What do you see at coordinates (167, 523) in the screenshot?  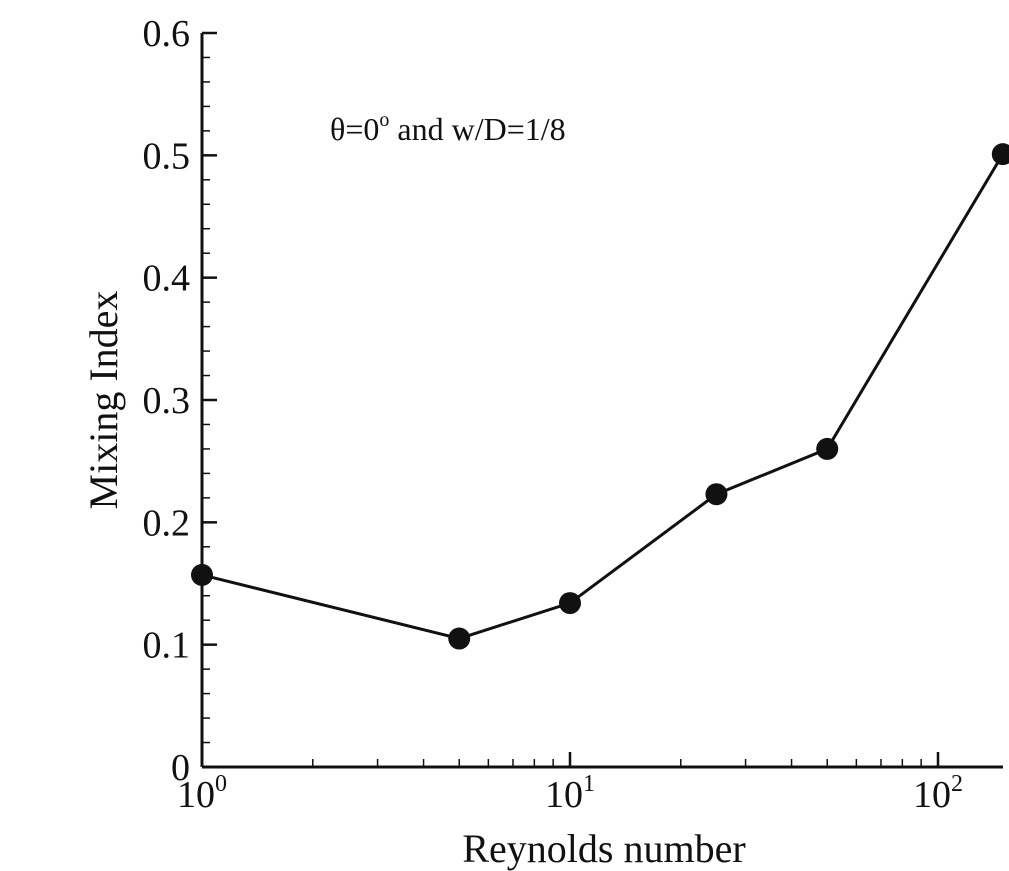 I see `y-tick-label: 0.2` at bounding box center [167, 523].